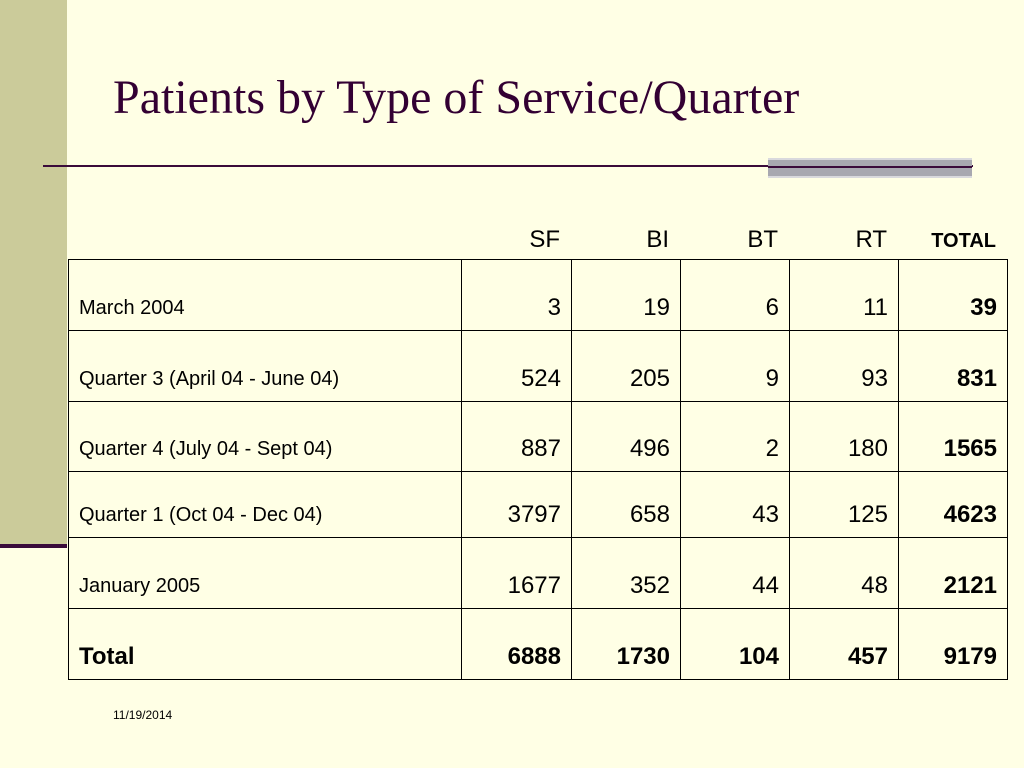 The height and width of the screenshot is (768, 1024). What do you see at coordinates (762, 239) in the screenshot?
I see `header-bt: BT` at bounding box center [762, 239].